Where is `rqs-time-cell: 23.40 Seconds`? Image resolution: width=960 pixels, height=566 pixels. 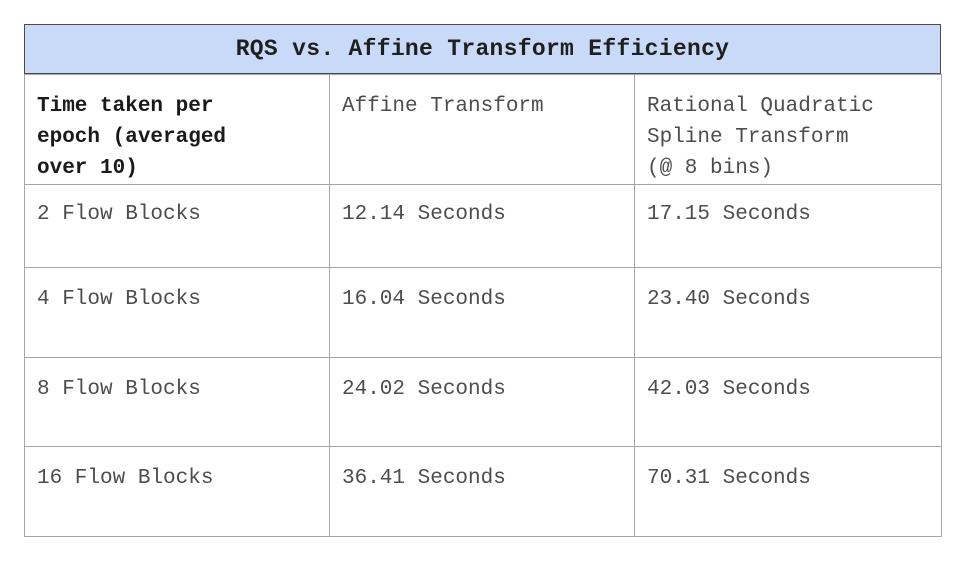
rqs-time-cell: 23.40 Seconds is located at coordinates (788, 312).